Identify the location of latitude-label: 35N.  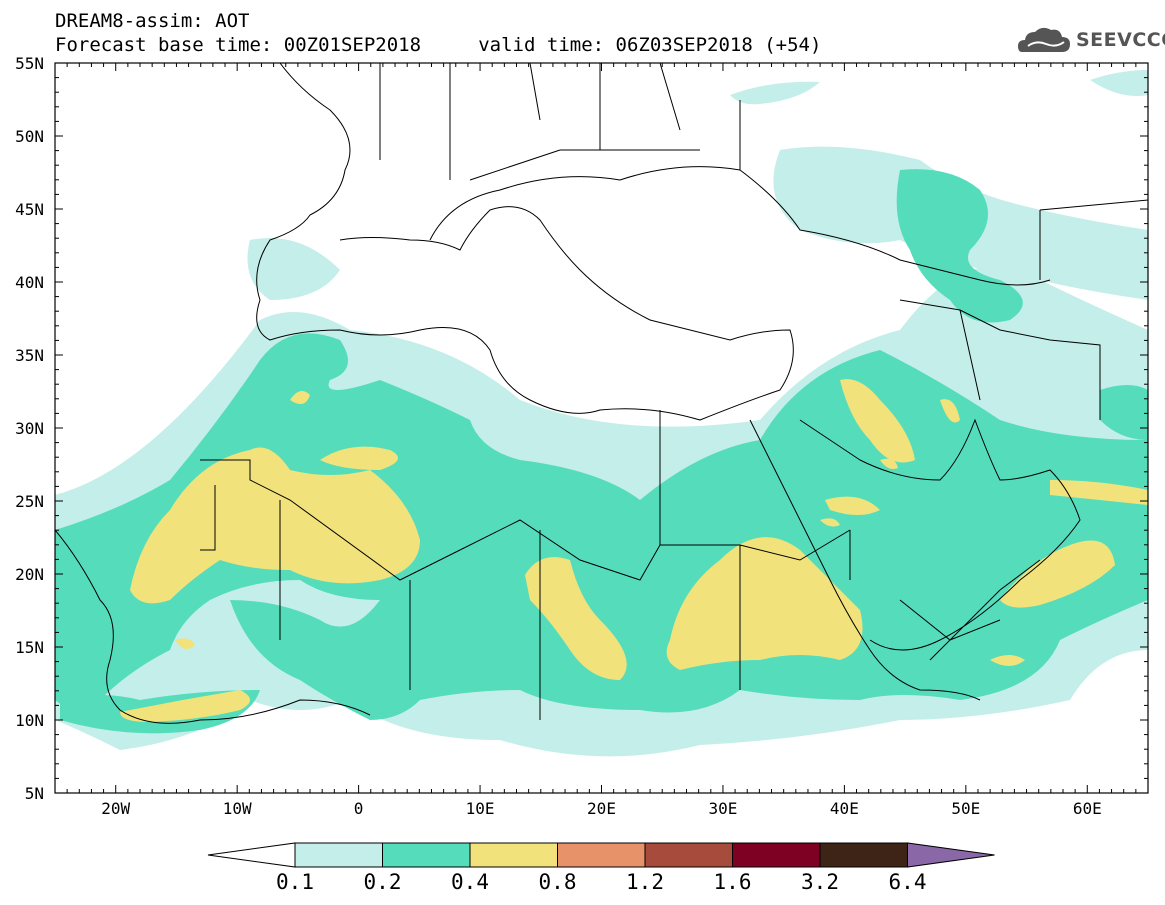
(29, 355).